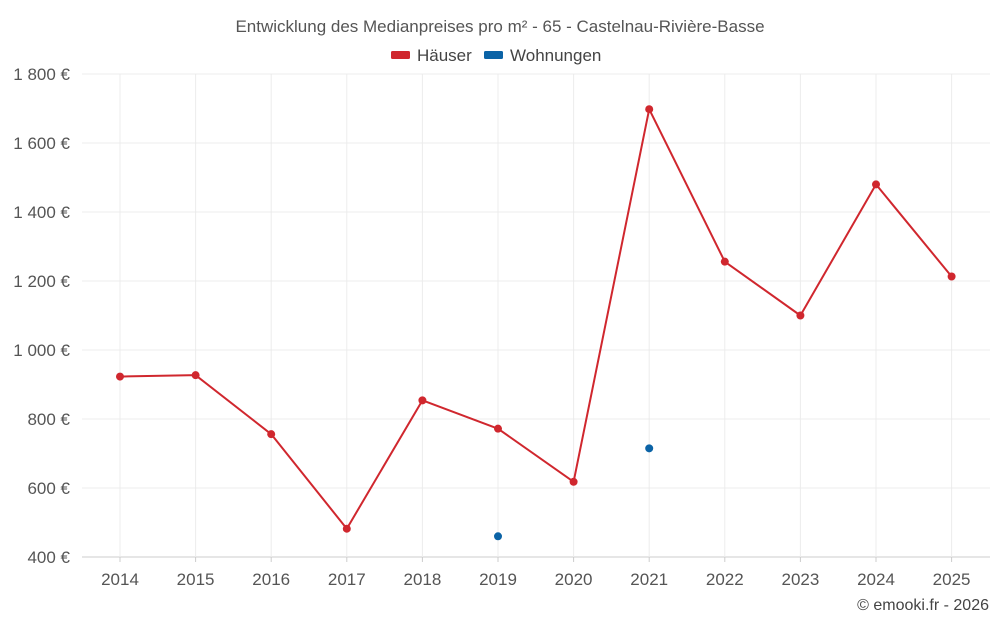  Describe the element at coordinates (876, 184) in the screenshot. I see `data-point-haeuser-2024` at that location.